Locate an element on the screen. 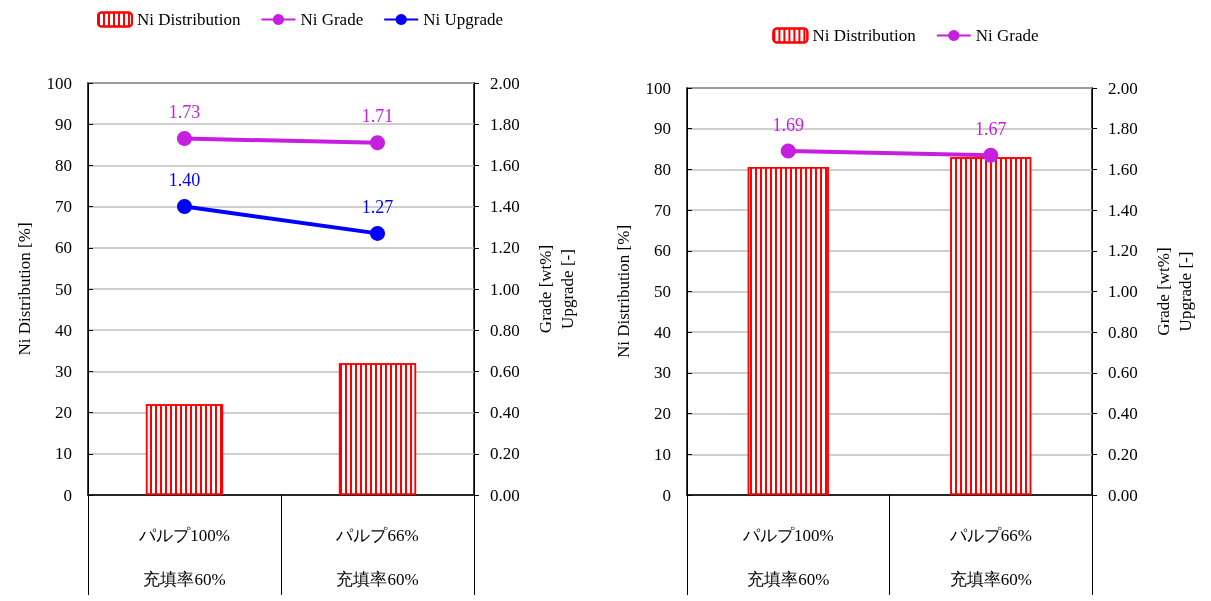 This screenshot has width=1211, height=601. data-label: 1.40 is located at coordinates (184, 180).